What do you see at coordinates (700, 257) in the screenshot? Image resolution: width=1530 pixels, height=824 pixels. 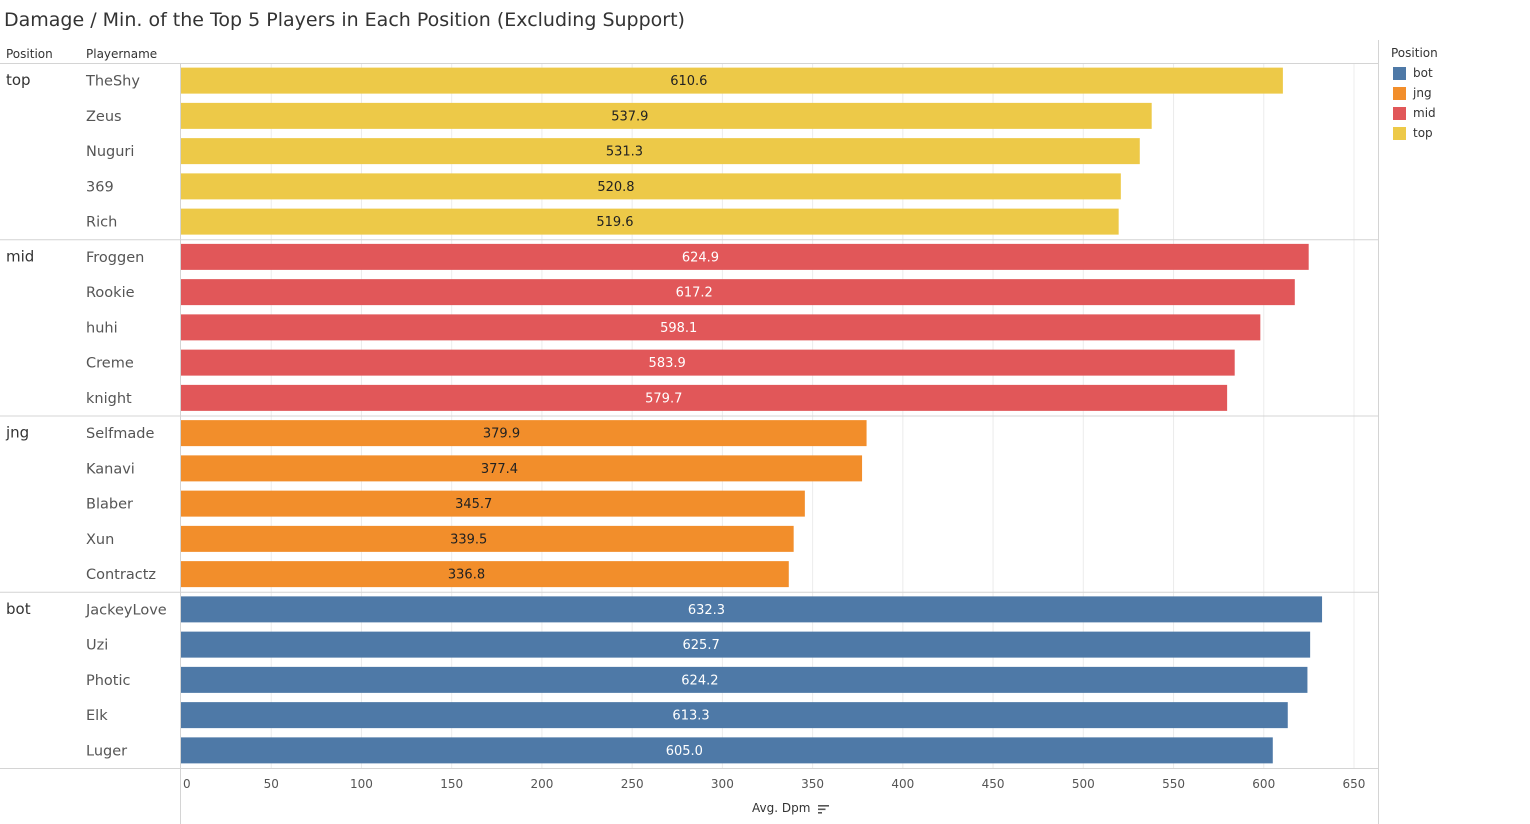 I see `data-label-Froggen: 624.9` at bounding box center [700, 257].